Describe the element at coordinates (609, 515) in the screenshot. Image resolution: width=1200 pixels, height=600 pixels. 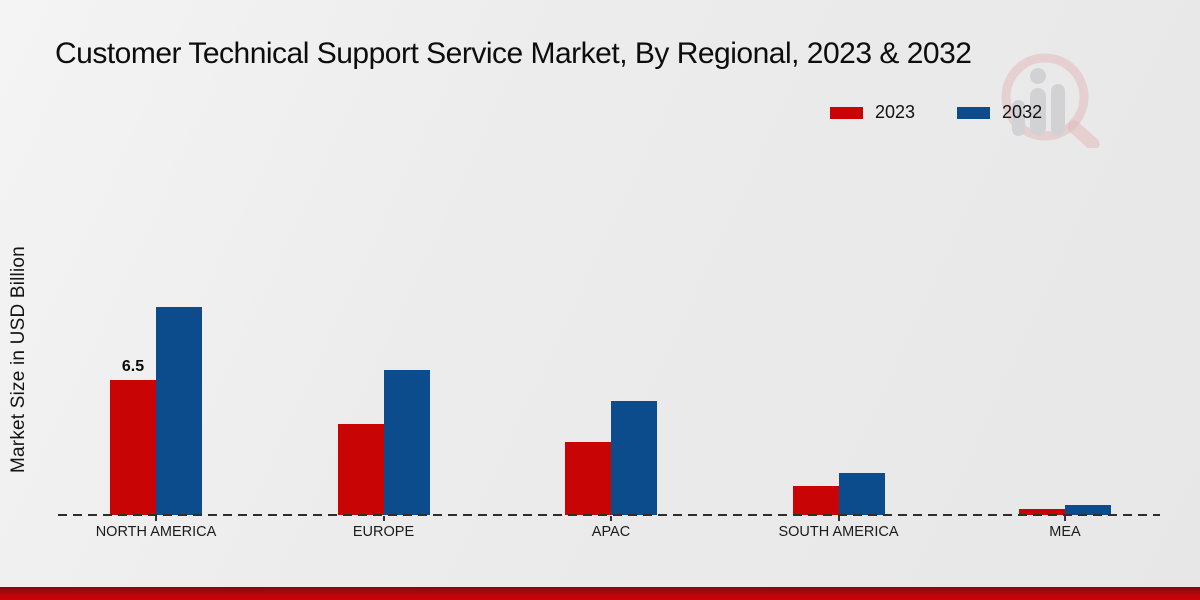
I see `x-axis-baseline` at that location.